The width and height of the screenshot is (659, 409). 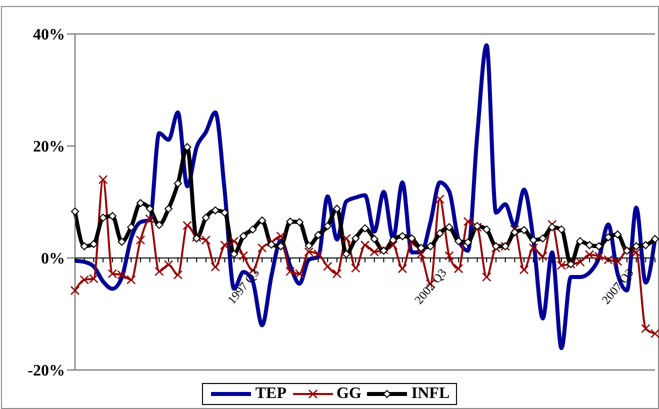 I want to click on y-tick-label: 0%, so click(x=53, y=259).